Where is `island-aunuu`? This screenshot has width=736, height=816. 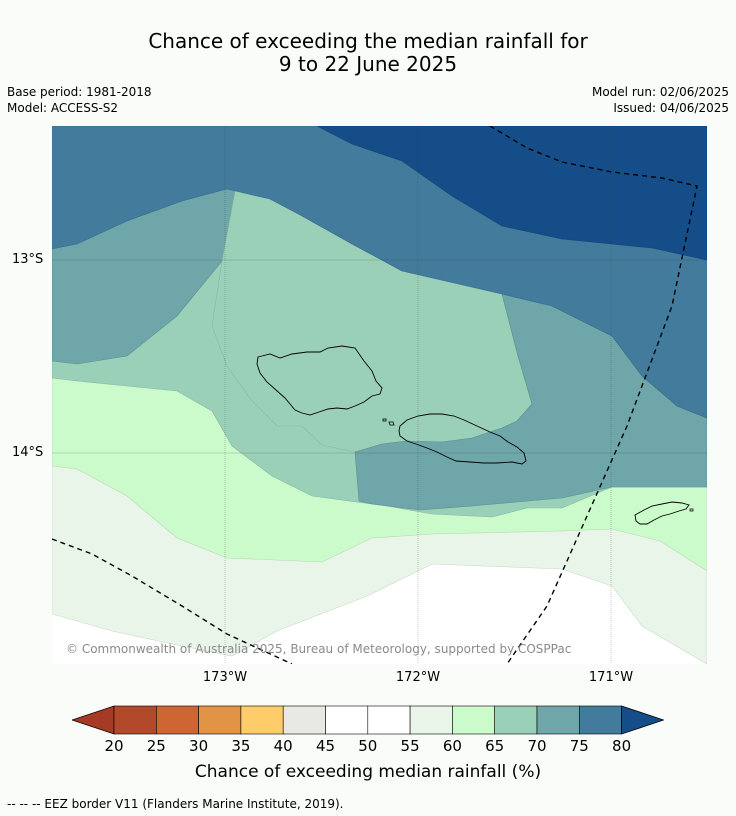 island-aunuu is located at coordinates (691, 510).